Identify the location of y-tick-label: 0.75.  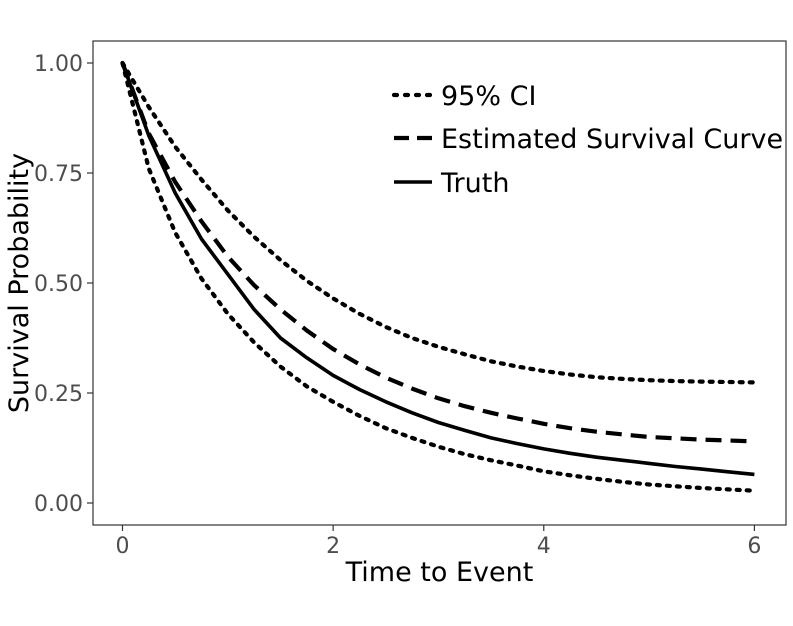
(58, 174).